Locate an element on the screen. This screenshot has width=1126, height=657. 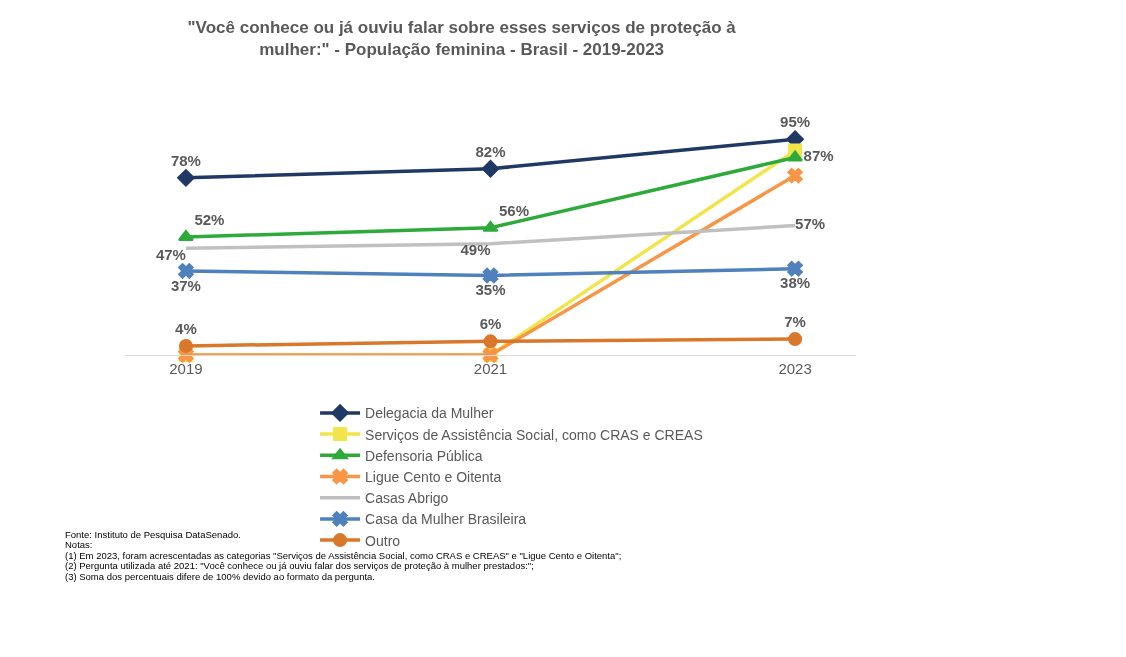
data-label: 37% is located at coordinates (185, 285).